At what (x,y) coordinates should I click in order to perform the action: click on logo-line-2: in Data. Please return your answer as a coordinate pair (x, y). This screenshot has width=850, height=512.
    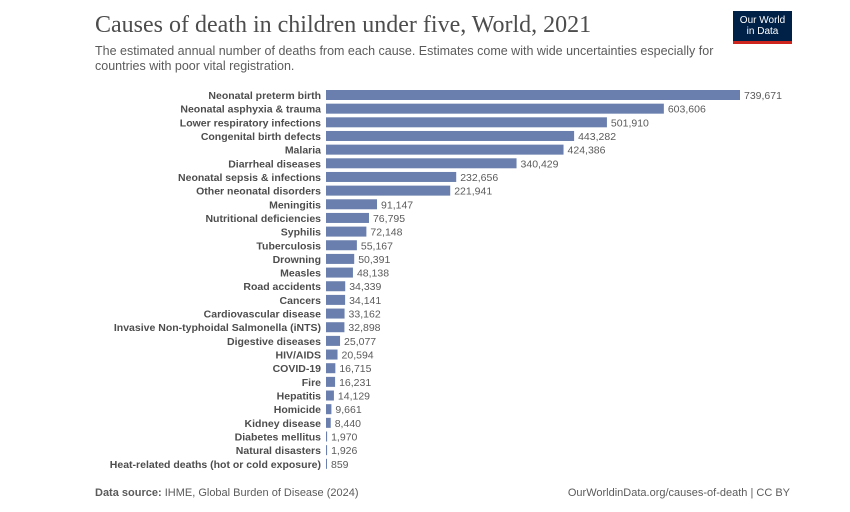
    Looking at the image, I should click on (762, 31).